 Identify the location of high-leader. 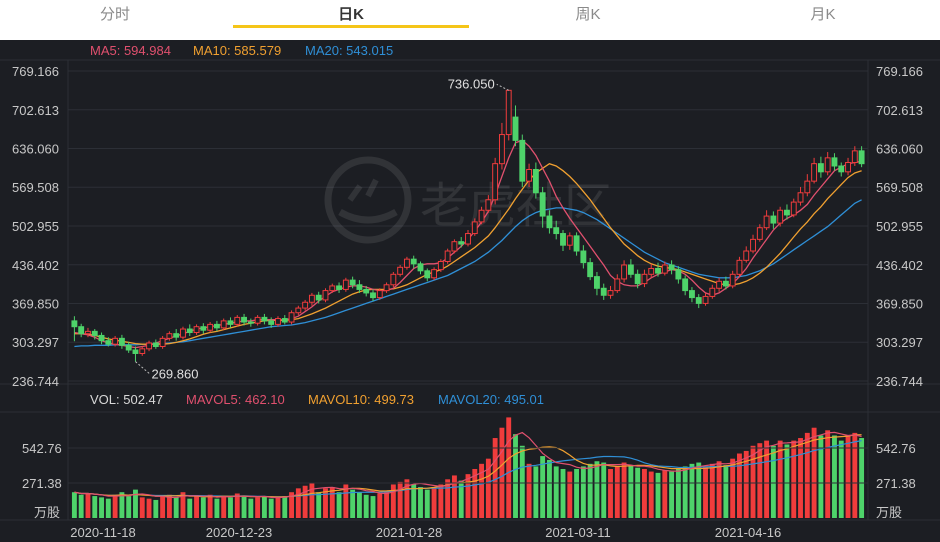
(502, 87).